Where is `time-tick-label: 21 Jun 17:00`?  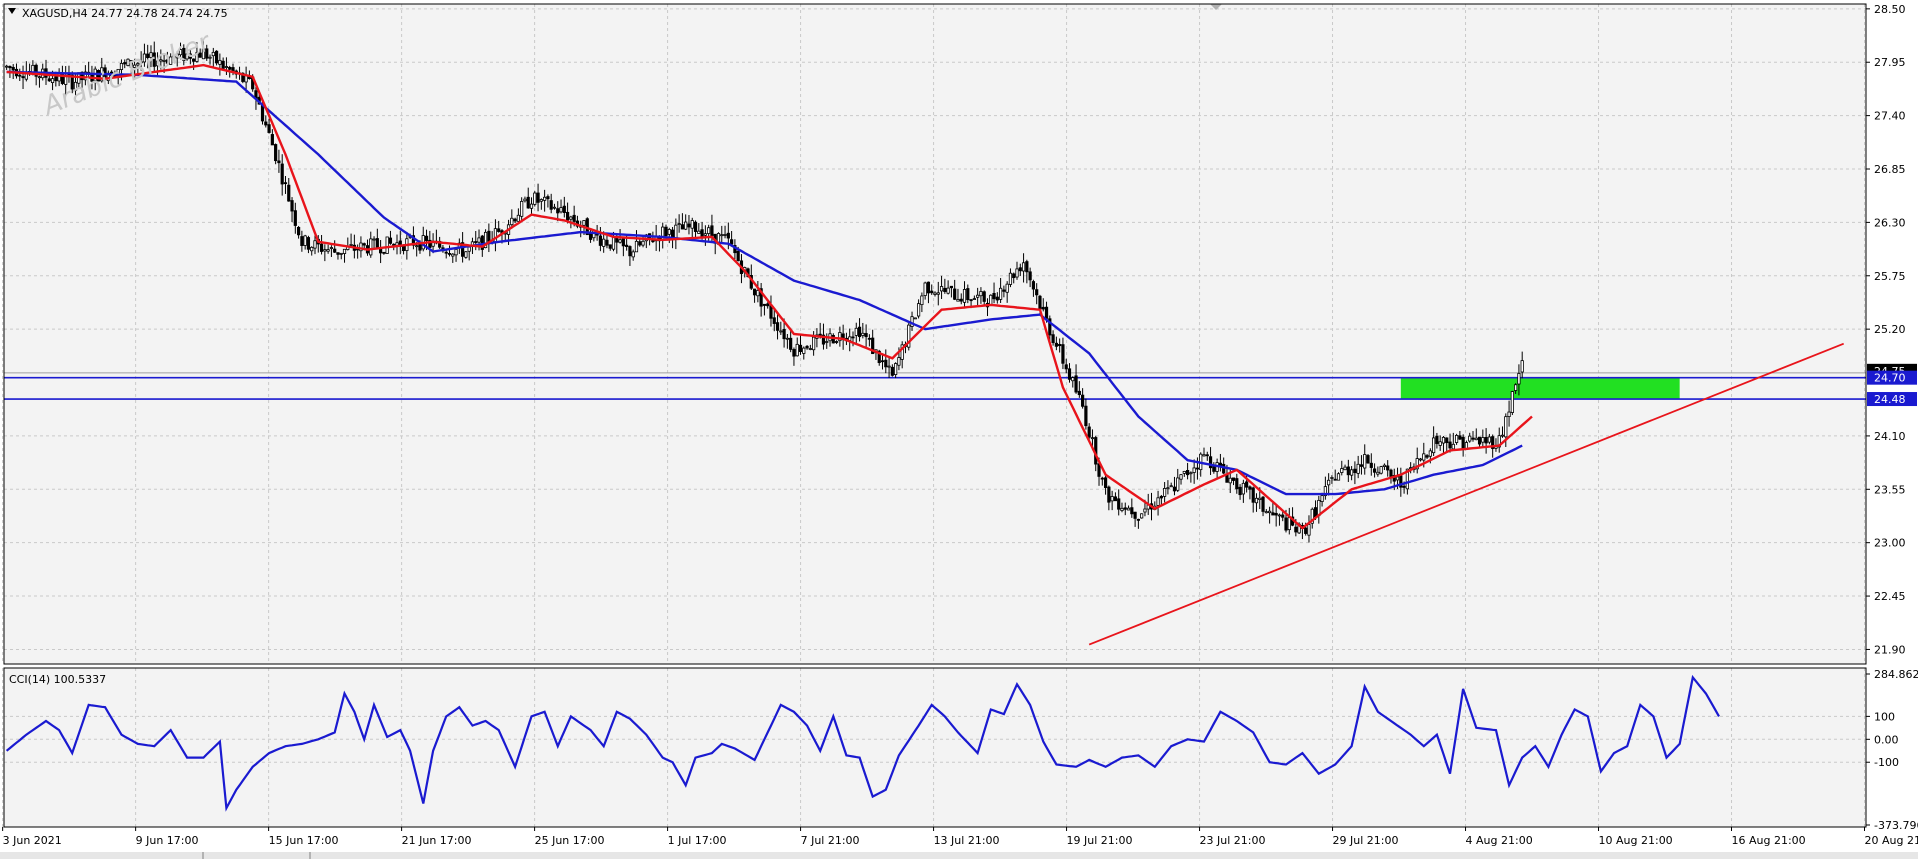 time-tick-label: 21 Jun 17:00 is located at coordinates (437, 840).